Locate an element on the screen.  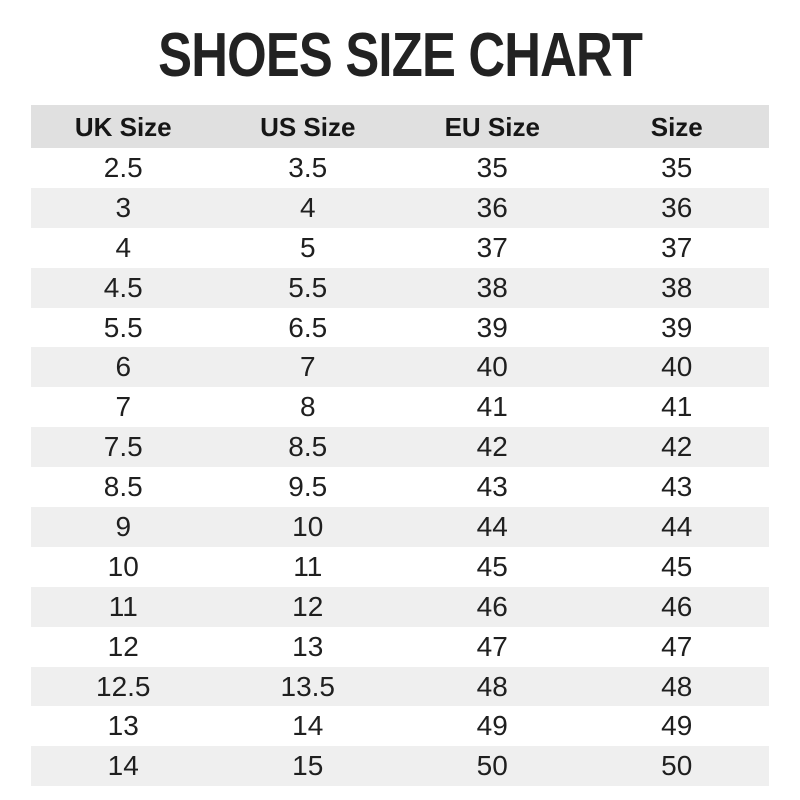
table-row: 6 7 40 40 is located at coordinates (400, 367).